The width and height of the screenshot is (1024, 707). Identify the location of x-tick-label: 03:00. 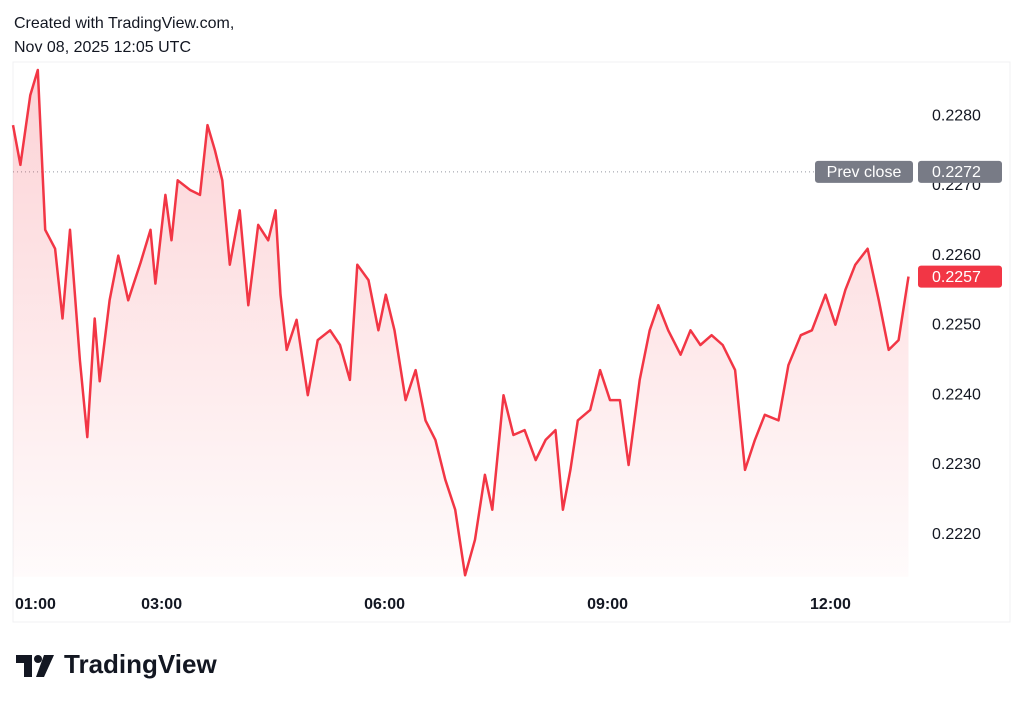
(161, 604).